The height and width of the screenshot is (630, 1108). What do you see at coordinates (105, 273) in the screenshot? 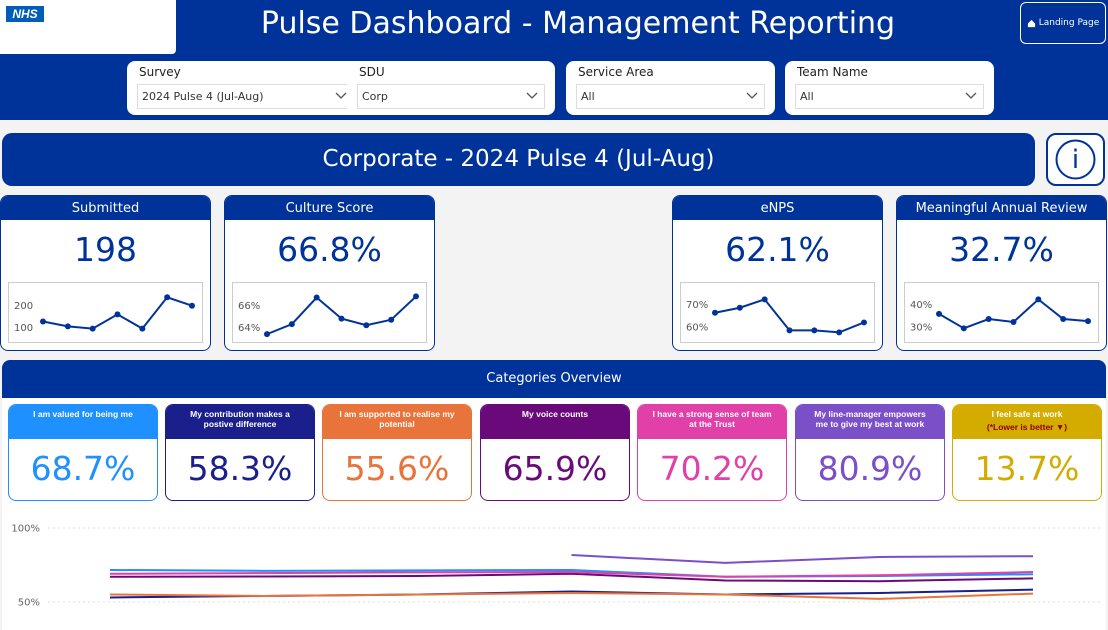
I see `kpi-card: Submitted 198 100 200` at bounding box center [105, 273].